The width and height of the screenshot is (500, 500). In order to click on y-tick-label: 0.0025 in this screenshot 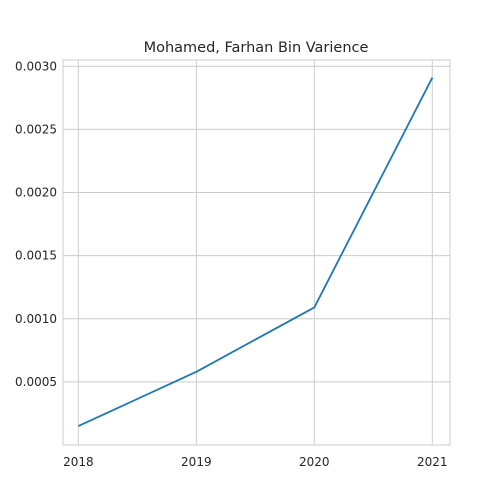, I will do `click(36, 129)`.